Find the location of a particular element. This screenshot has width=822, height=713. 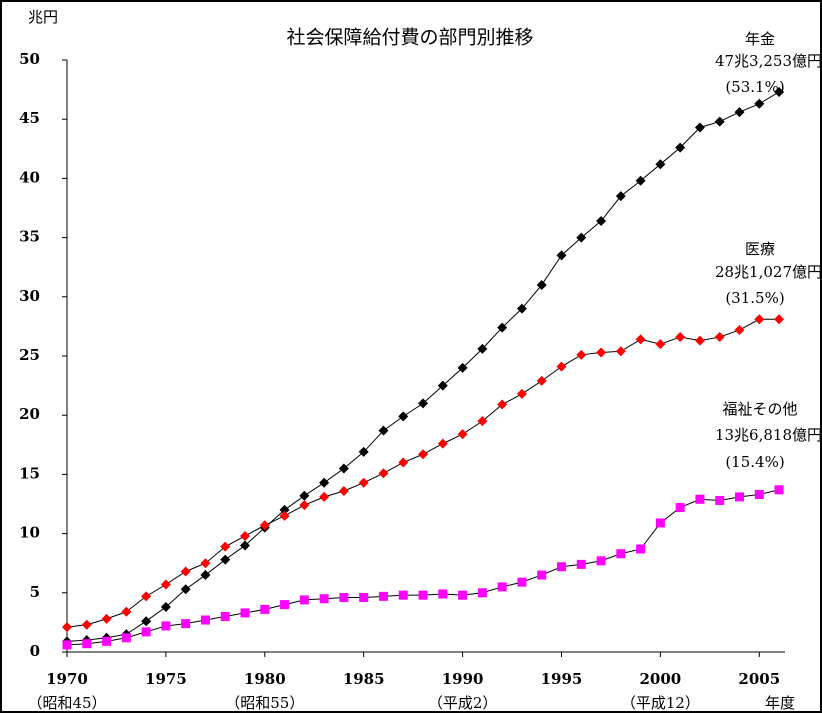

share-label: (53.1%) is located at coordinates (754, 87).